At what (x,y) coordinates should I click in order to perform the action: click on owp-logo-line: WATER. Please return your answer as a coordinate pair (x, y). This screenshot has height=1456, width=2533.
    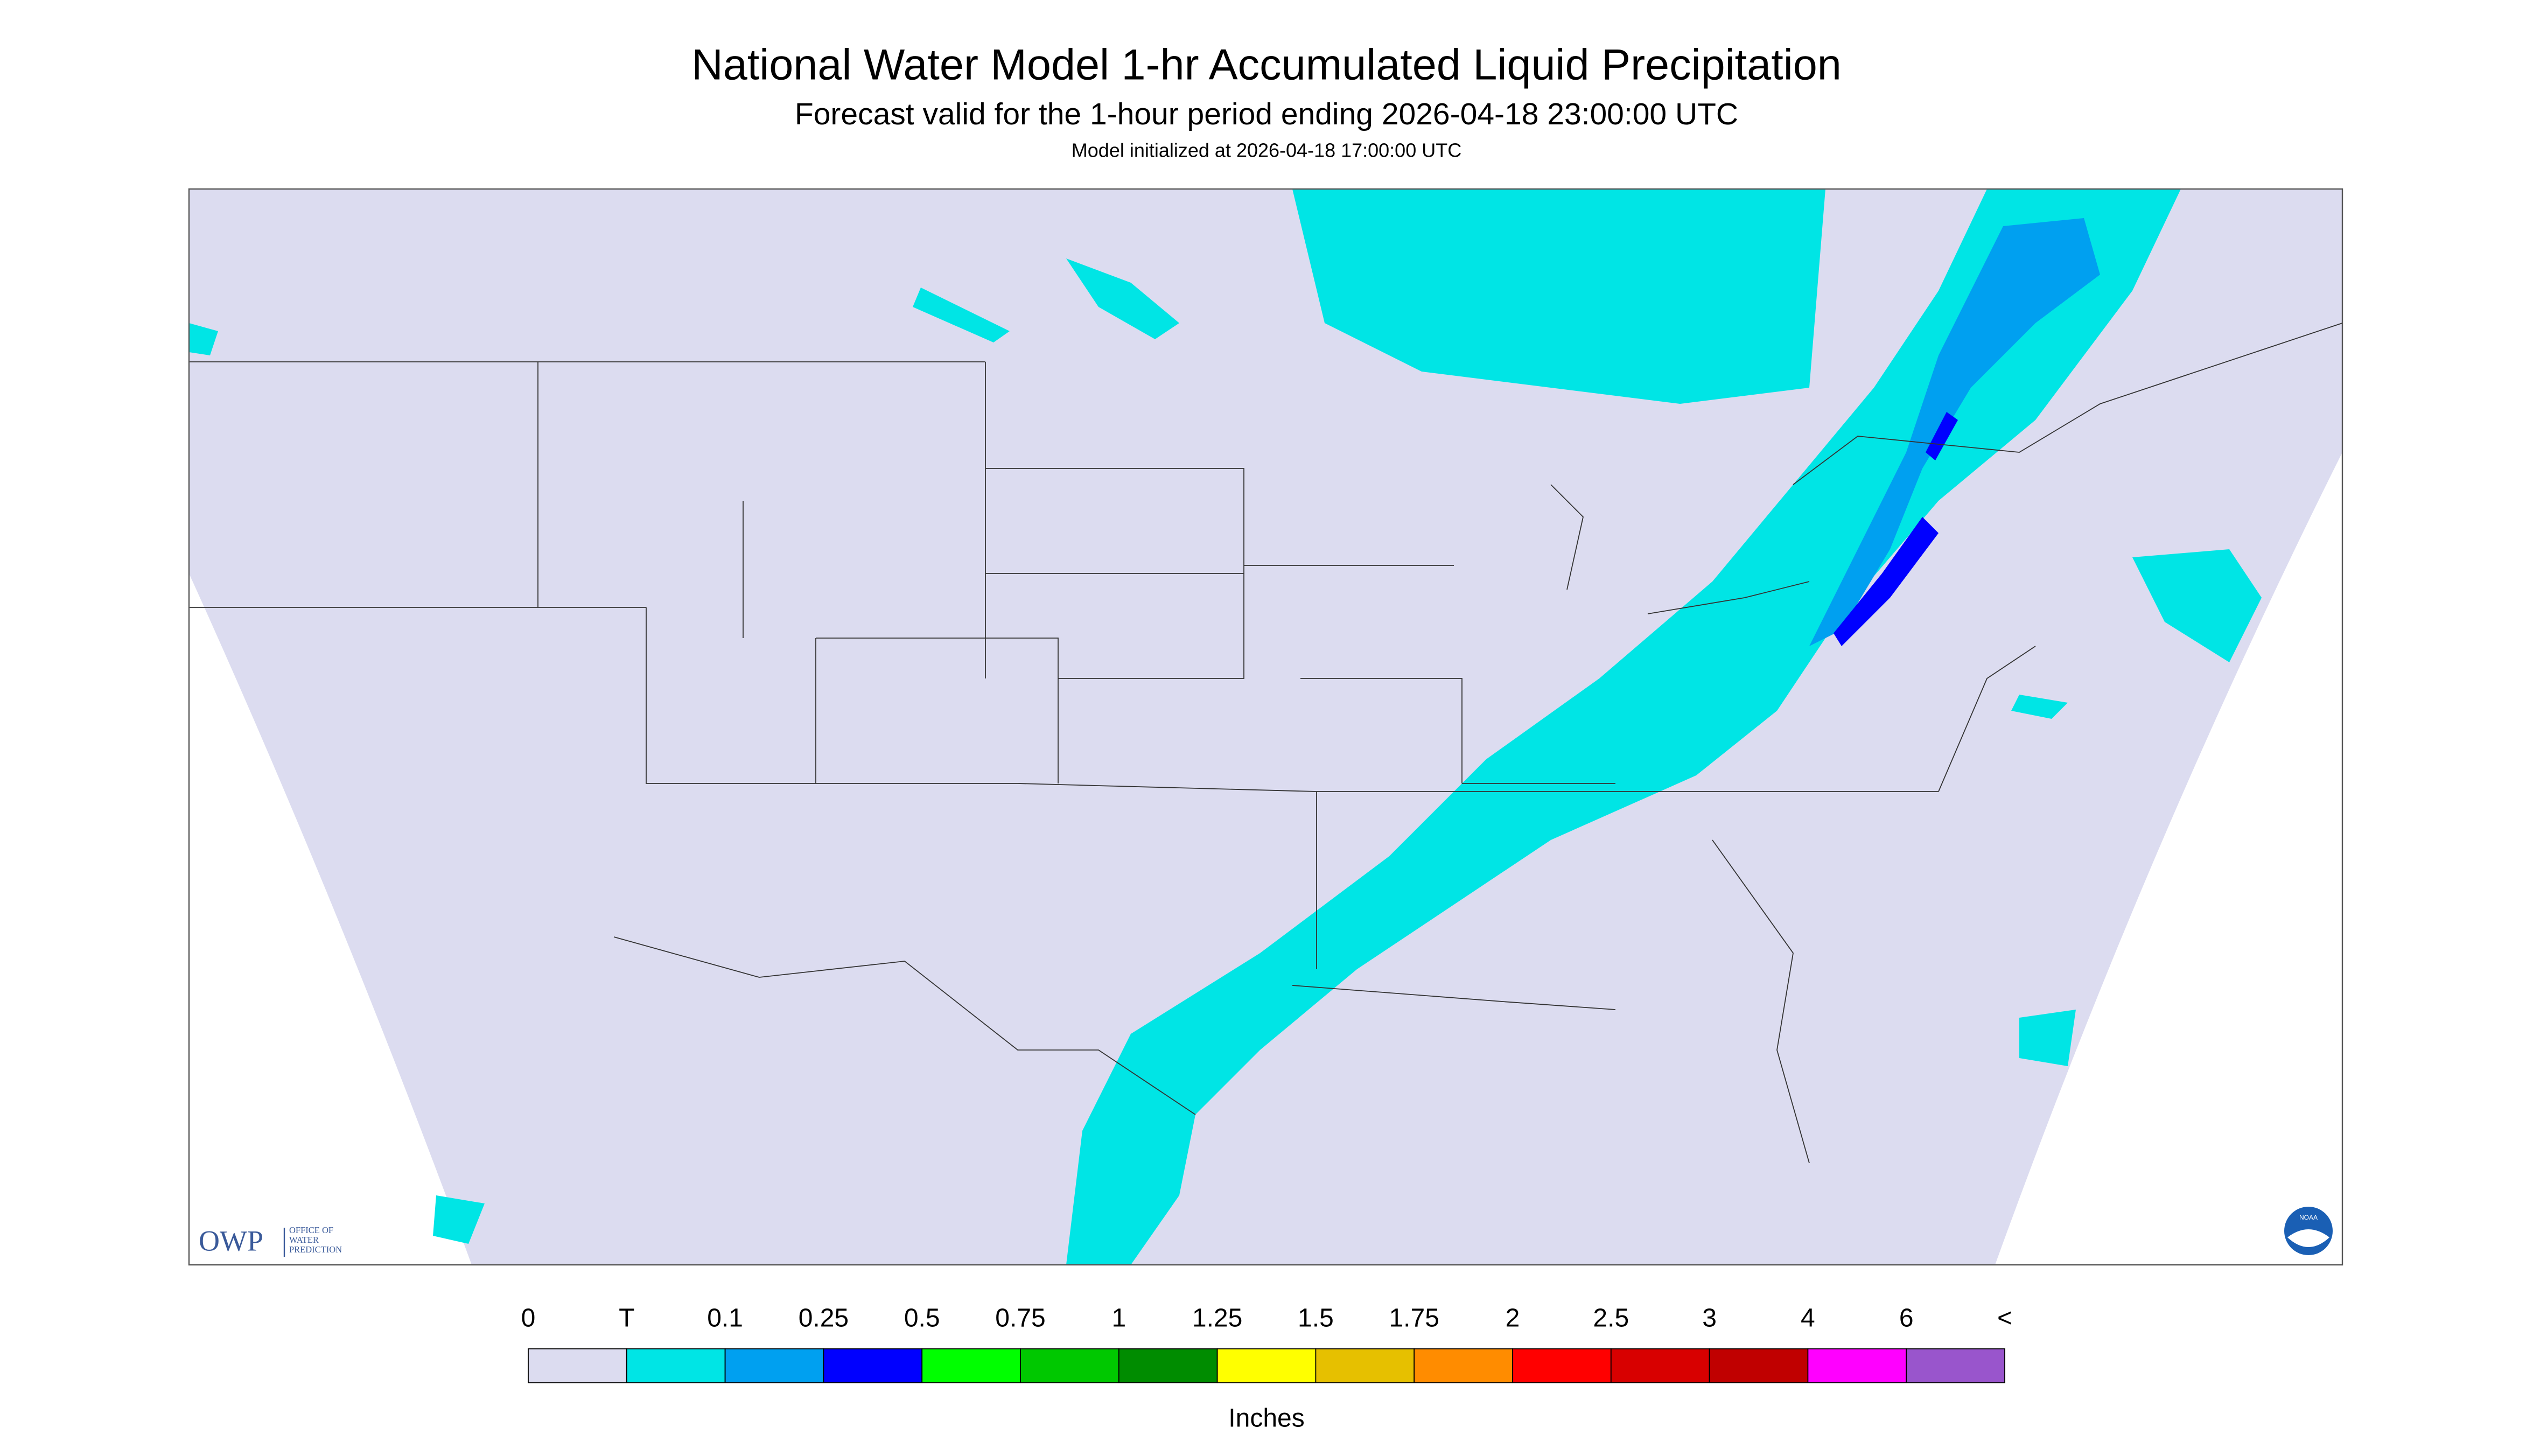
    Looking at the image, I should click on (304, 1240).